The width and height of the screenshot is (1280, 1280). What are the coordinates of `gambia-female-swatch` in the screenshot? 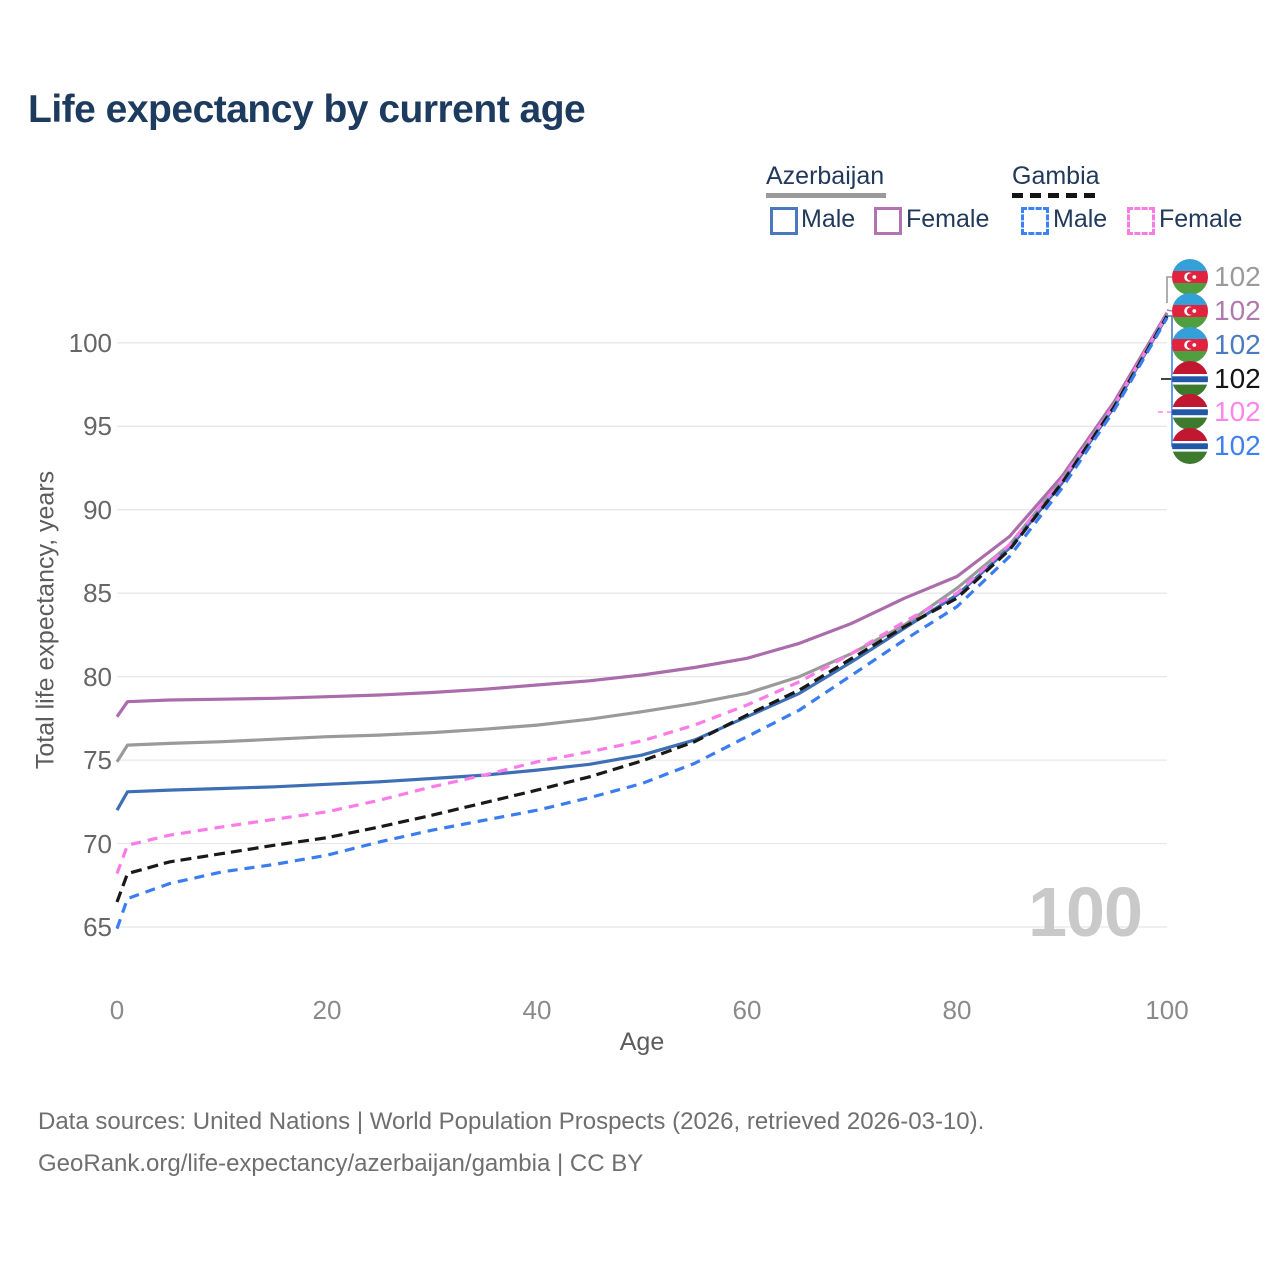 It's located at (1141, 221).